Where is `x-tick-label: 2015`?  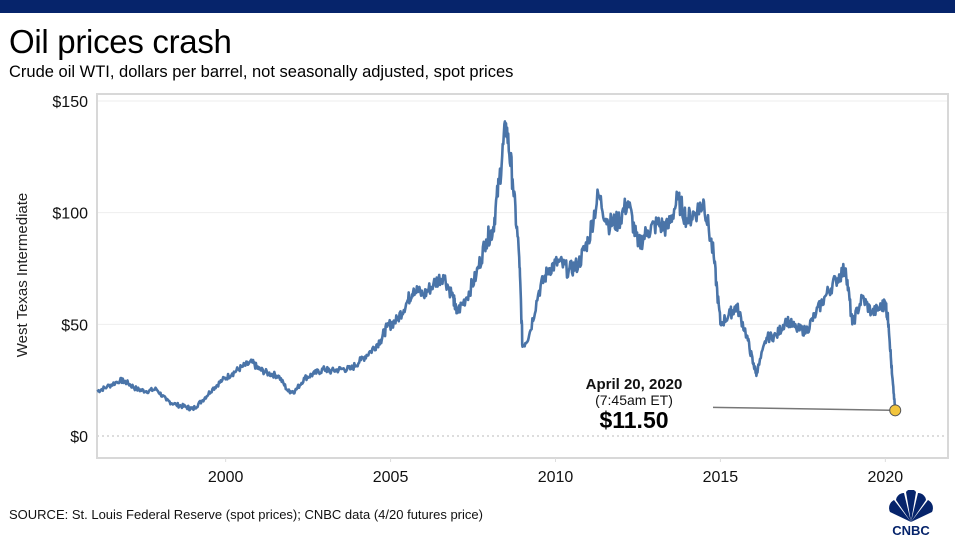
x-tick-label: 2015 is located at coordinates (721, 477).